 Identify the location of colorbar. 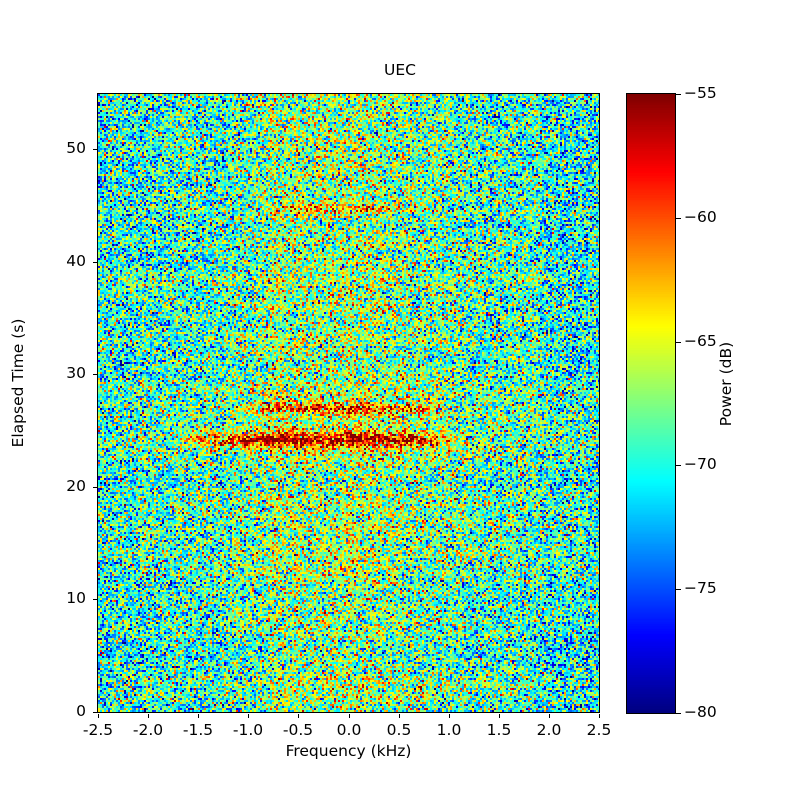
(651, 403).